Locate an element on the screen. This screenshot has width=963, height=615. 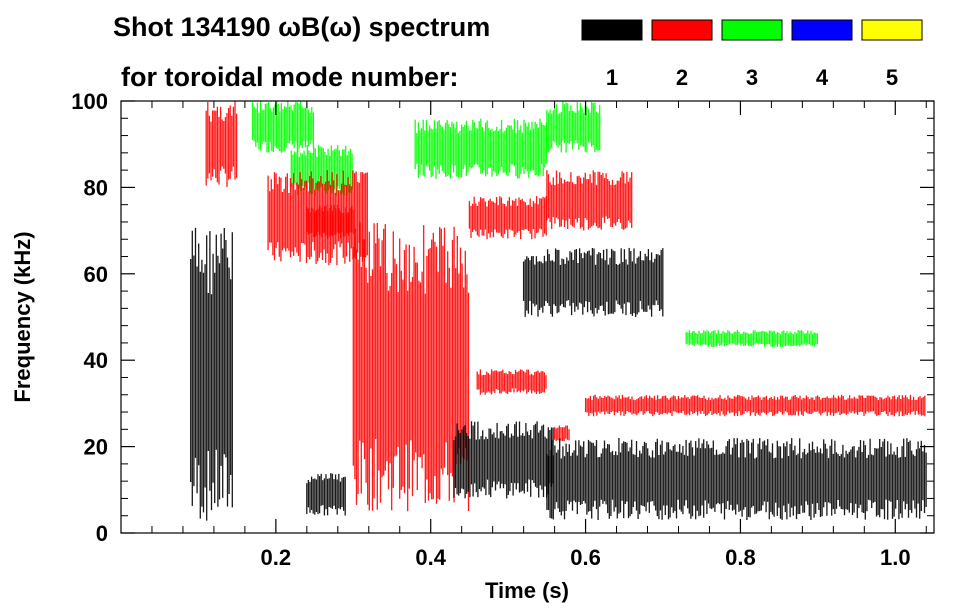
y-tick-label: 20 is located at coordinates (96, 447).